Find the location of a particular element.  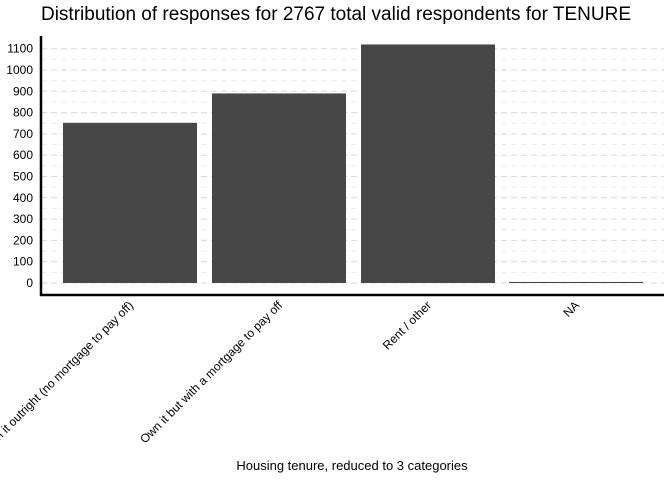

x-tick-label: Rent / other is located at coordinates (407, 325).